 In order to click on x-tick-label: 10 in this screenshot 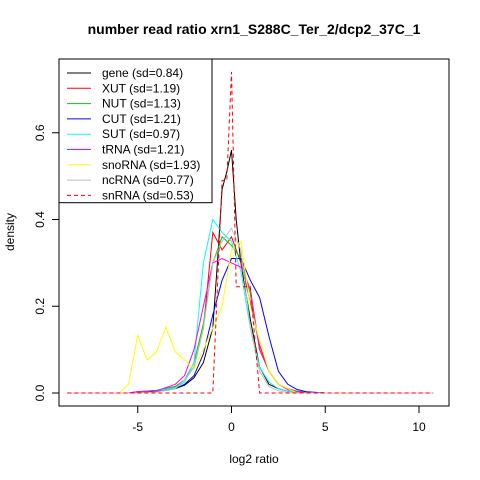, I will do `click(419, 427)`.